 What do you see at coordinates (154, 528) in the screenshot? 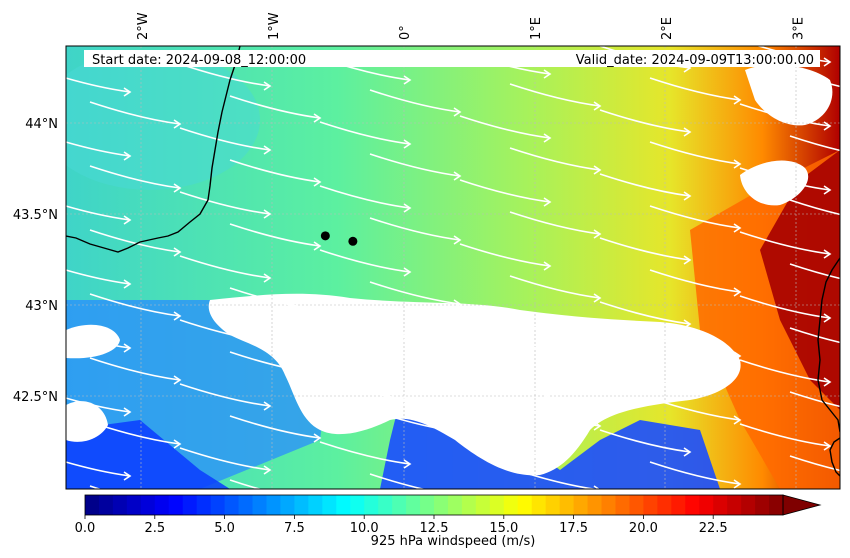
I see `colorbar-tick-label: 2.5` at bounding box center [154, 528].